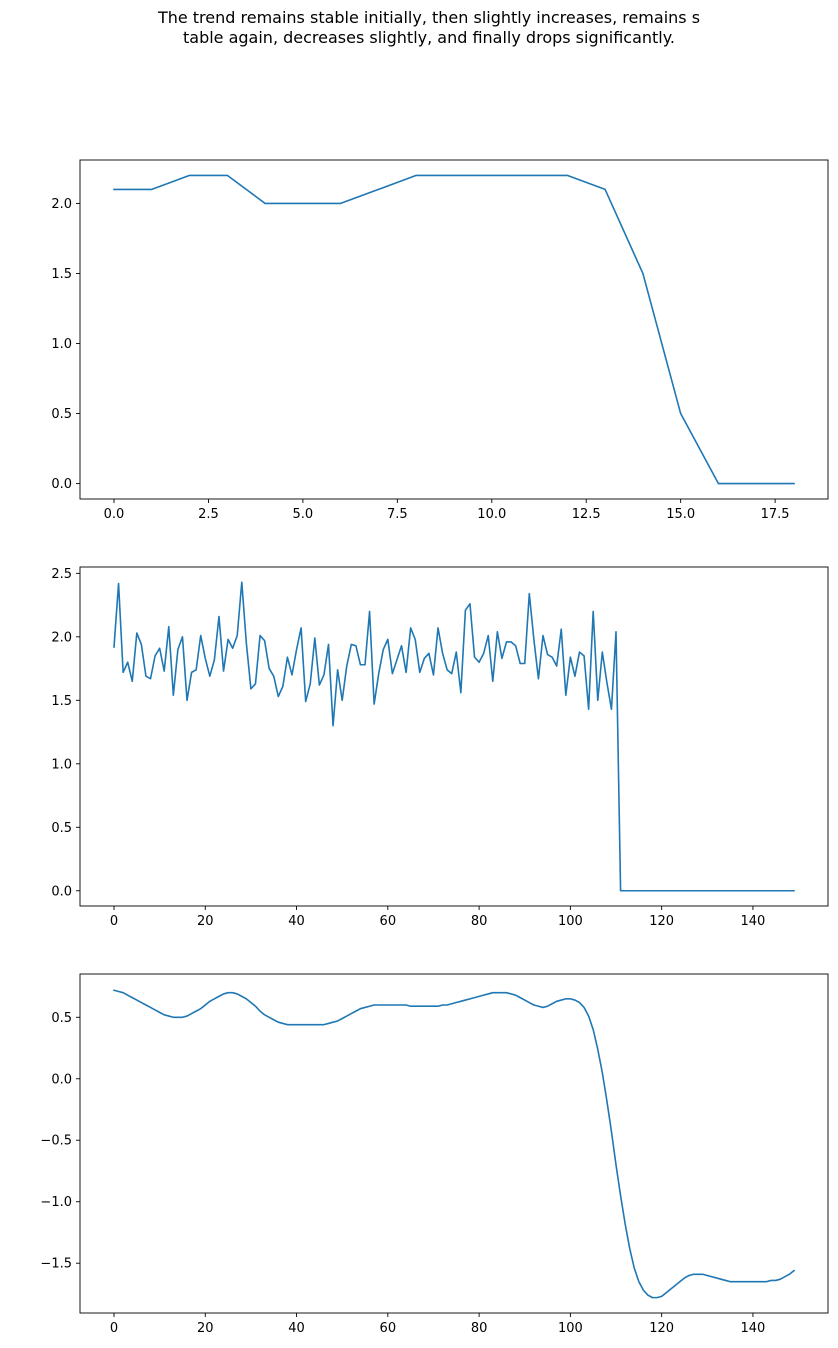 This screenshot has width=838, height=1348. I want to click on x-tick-label: 7.5, so click(397, 514).